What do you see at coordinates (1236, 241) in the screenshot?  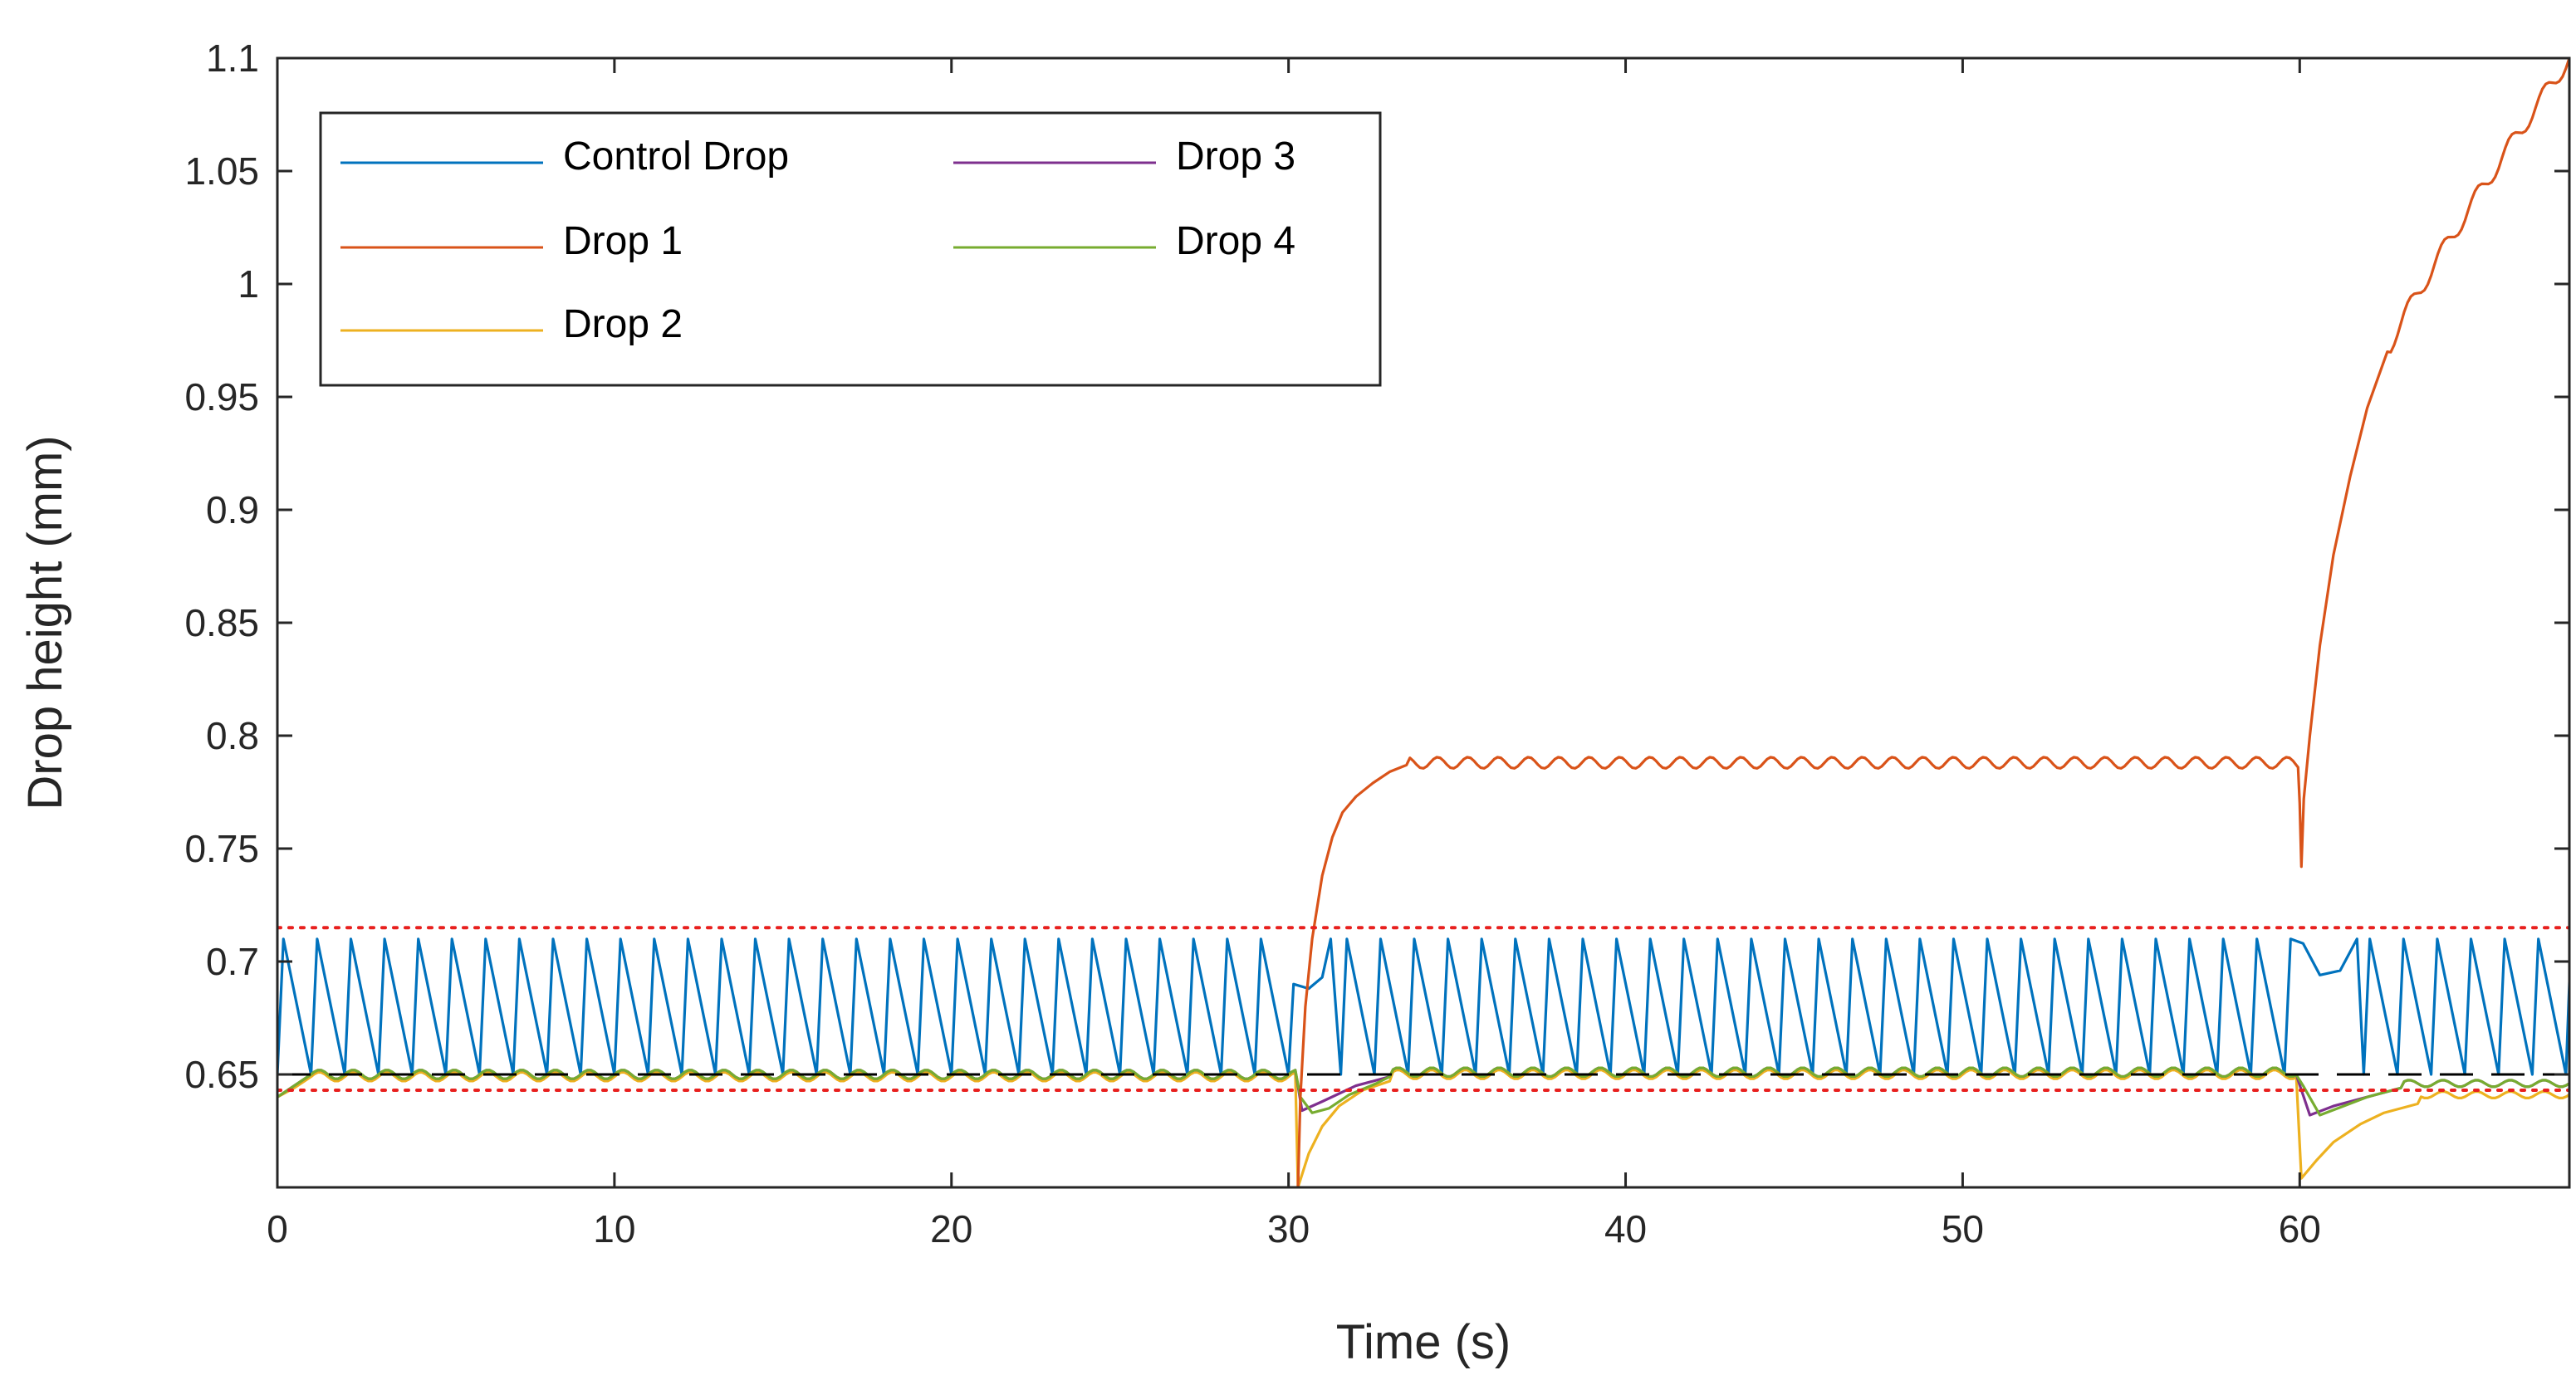 I see `legend-label-drop-4: Drop 4` at bounding box center [1236, 241].